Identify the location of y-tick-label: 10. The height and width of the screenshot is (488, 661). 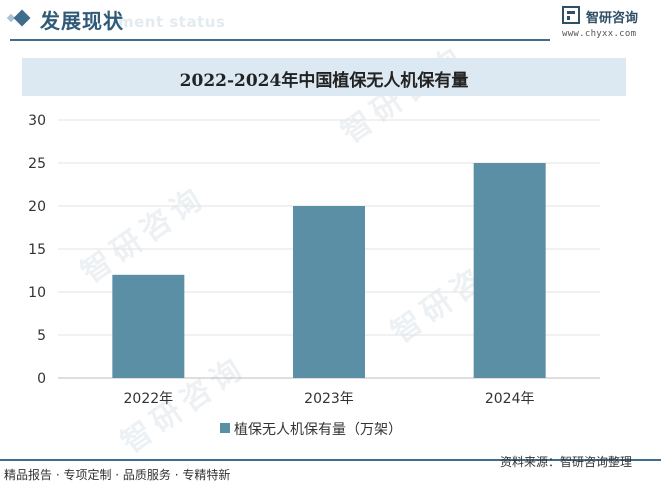
(37, 293).